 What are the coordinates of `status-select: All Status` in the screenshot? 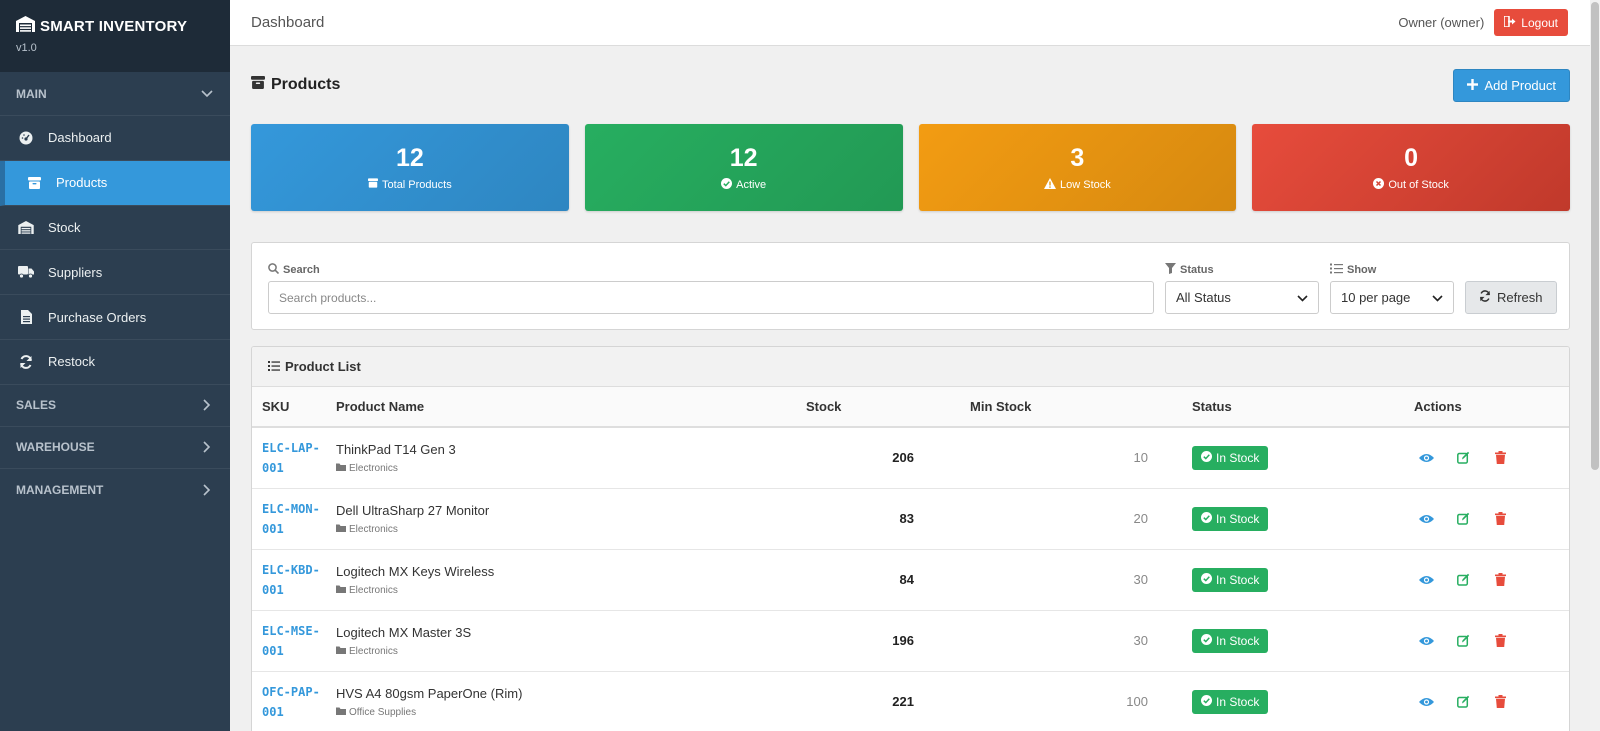 It's located at (1242, 297).